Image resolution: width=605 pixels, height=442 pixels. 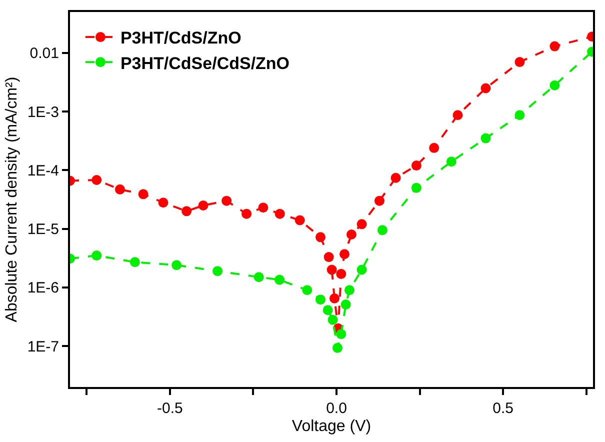 What do you see at coordinates (503, 408) in the screenshot?
I see `x-tick-label: 0.5` at bounding box center [503, 408].